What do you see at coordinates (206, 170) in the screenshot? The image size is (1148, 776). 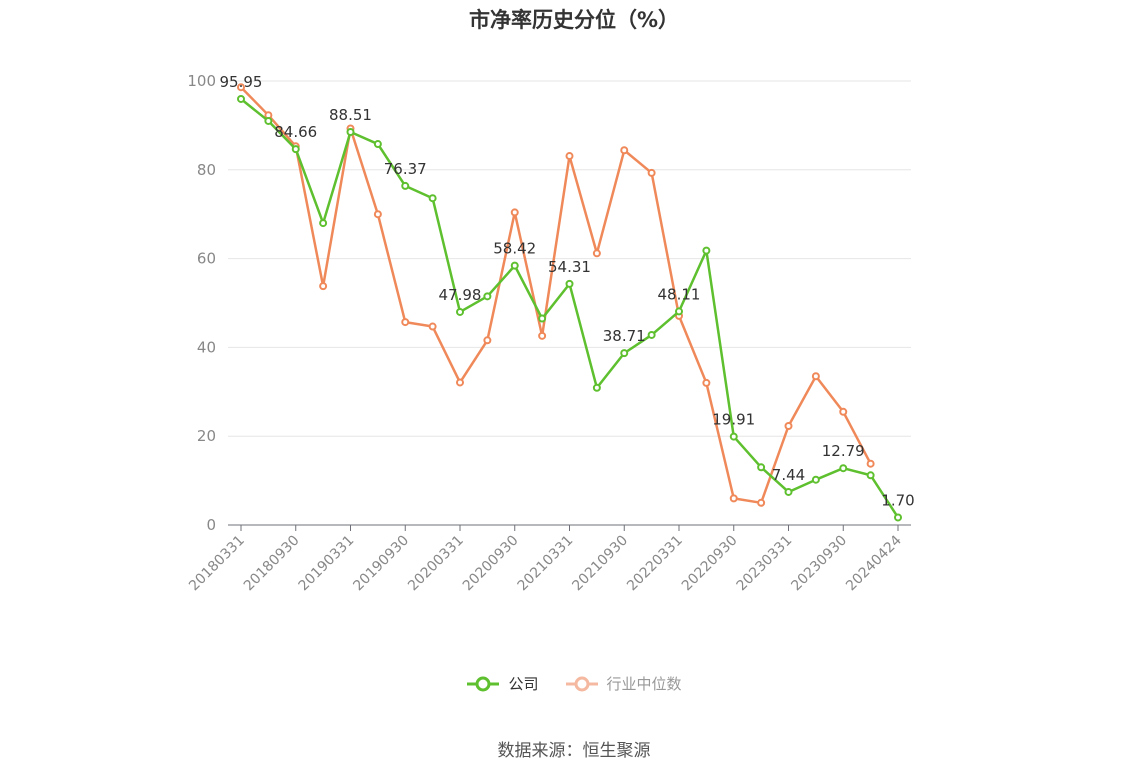 I see `y-tick-label: 80` at bounding box center [206, 170].